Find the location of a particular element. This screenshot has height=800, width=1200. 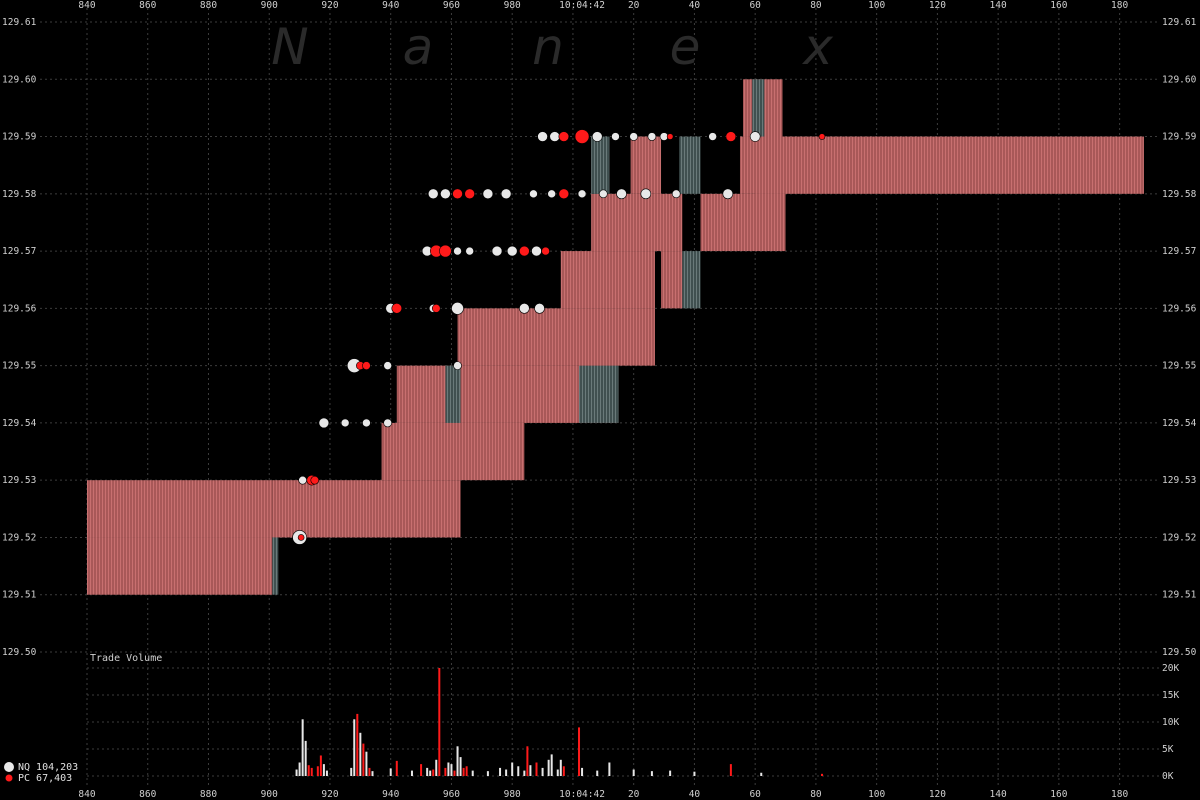

x-tick-label-bottom: 160 is located at coordinates (1058, 794).